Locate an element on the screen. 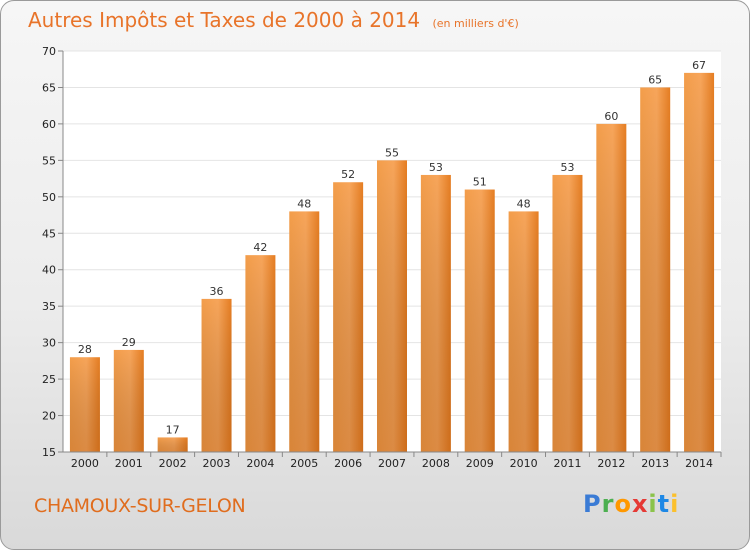  logo-letter: x is located at coordinates (640, 504).